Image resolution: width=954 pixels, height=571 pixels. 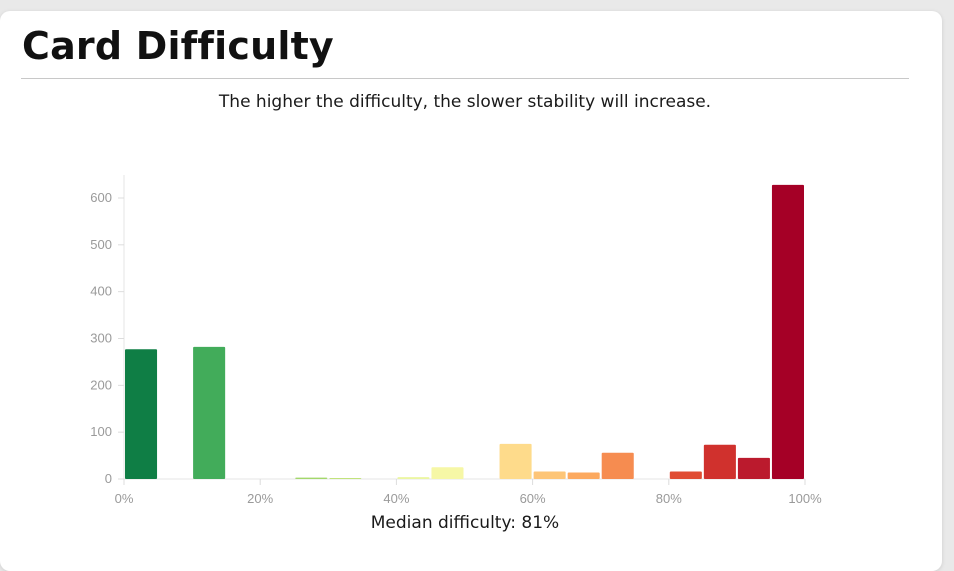 I want to click on x-axis: 0% 20% 40% 60% 80% 100%, so click(x=468, y=492).